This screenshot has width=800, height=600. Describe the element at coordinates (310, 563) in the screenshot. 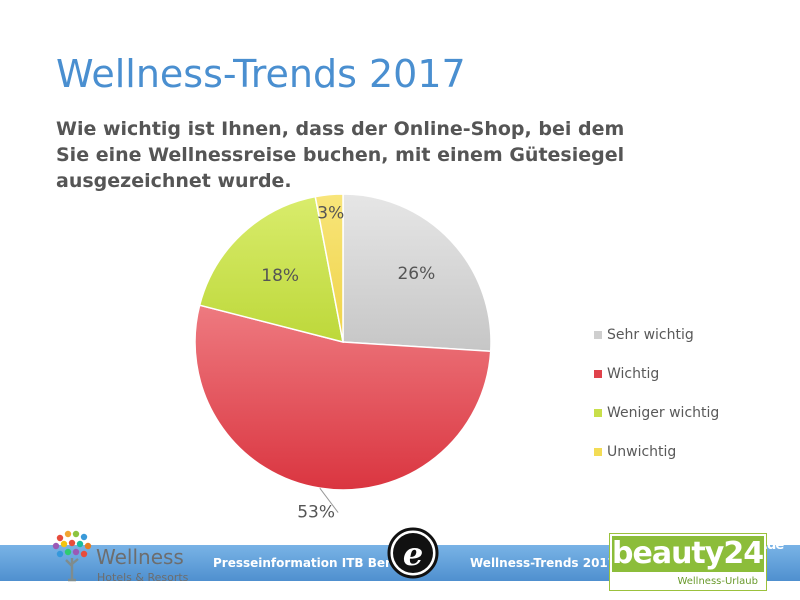

I see `footer-press-label: Presseinformation ITB Berlin` at that location.